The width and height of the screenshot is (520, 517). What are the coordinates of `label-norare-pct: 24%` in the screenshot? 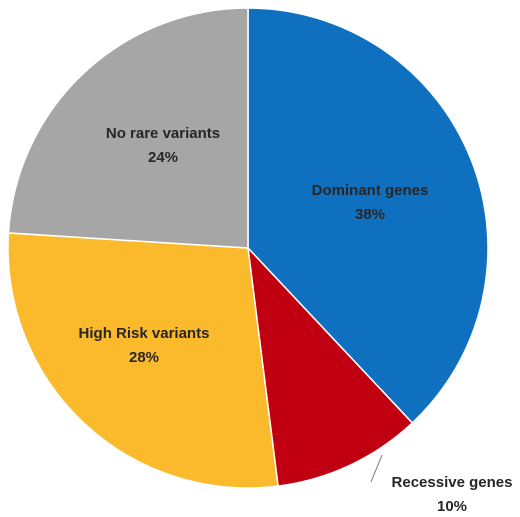 It's located at (163, 157).